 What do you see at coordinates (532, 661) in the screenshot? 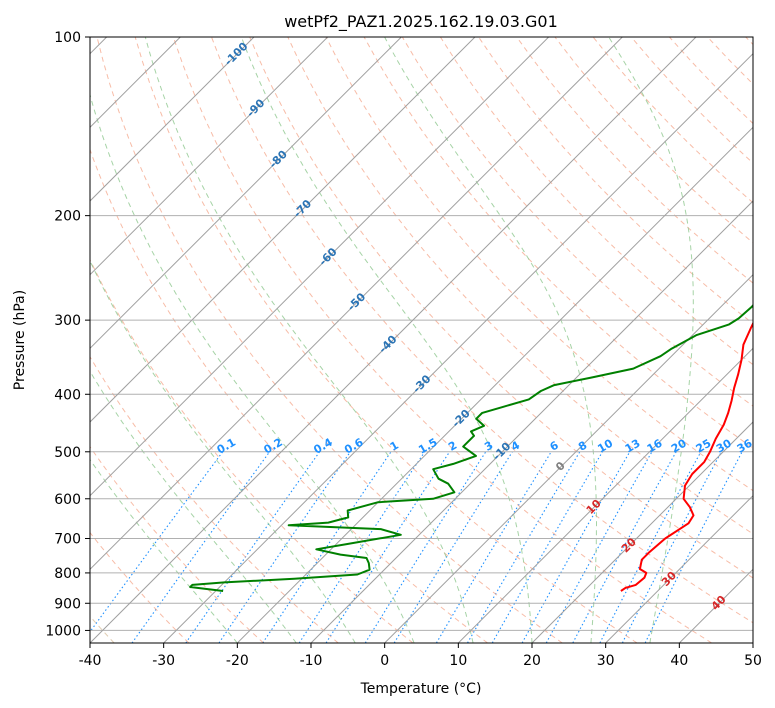
I see `x-tick-label: 20` at bounding box center [532, 661].